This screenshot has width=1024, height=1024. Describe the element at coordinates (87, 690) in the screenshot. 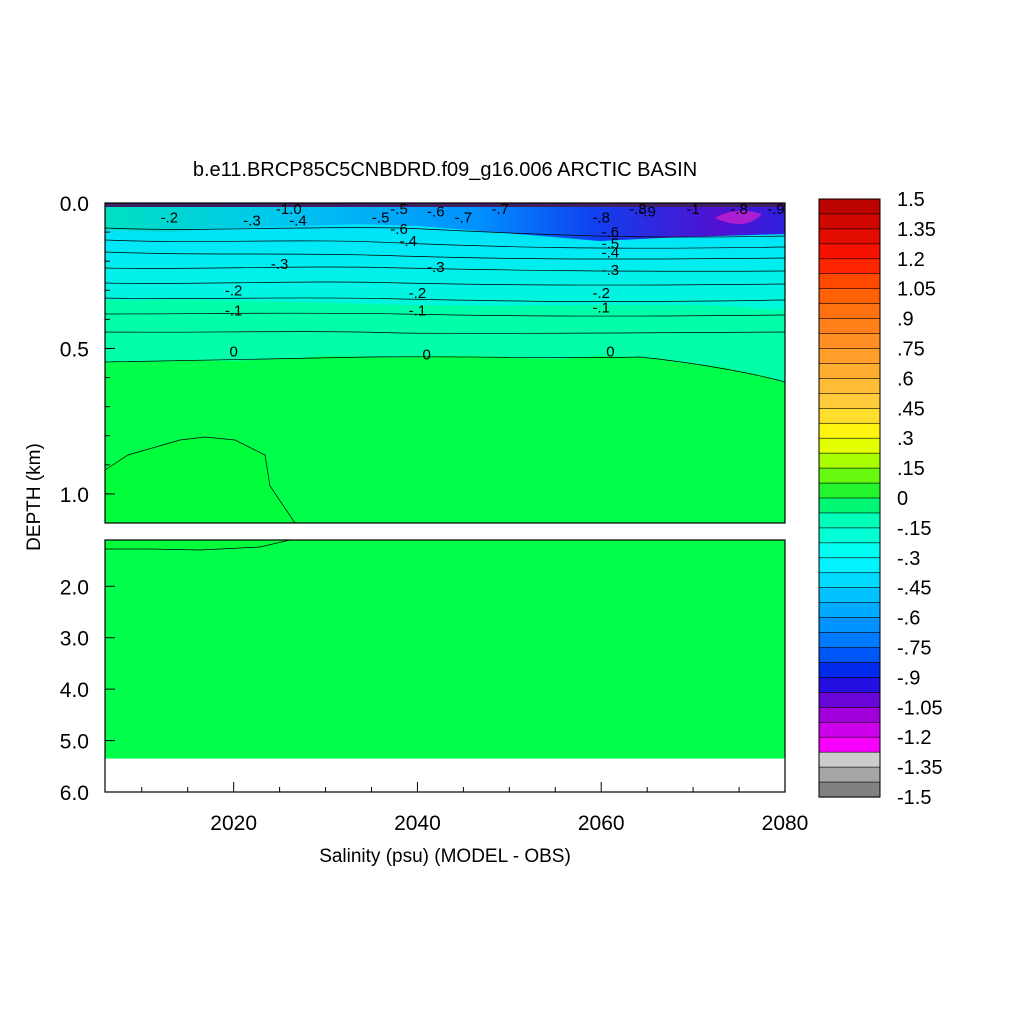

I see `y-axis-lower: 2.0 3.0 4.0 5.0 6.0` at that location.